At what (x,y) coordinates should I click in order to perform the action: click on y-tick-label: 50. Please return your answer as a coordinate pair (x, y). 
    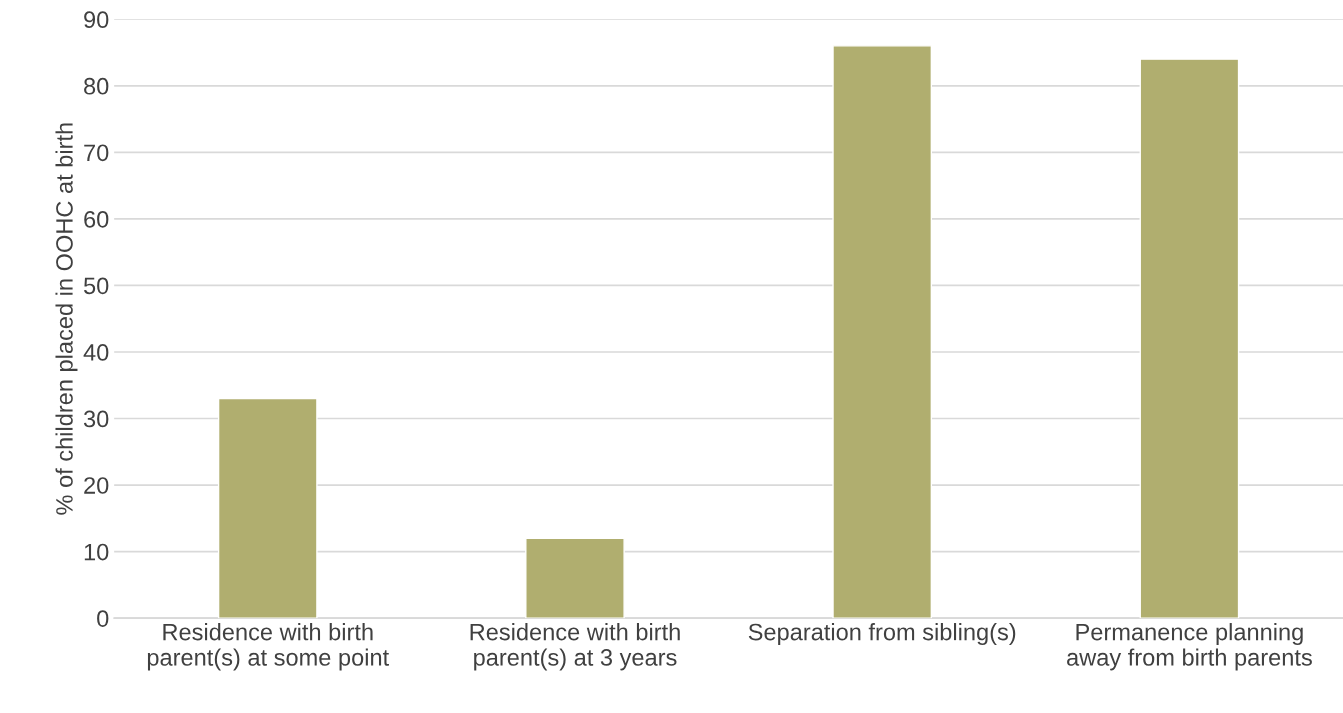
    Looking at the image, I should click on (96, 286).